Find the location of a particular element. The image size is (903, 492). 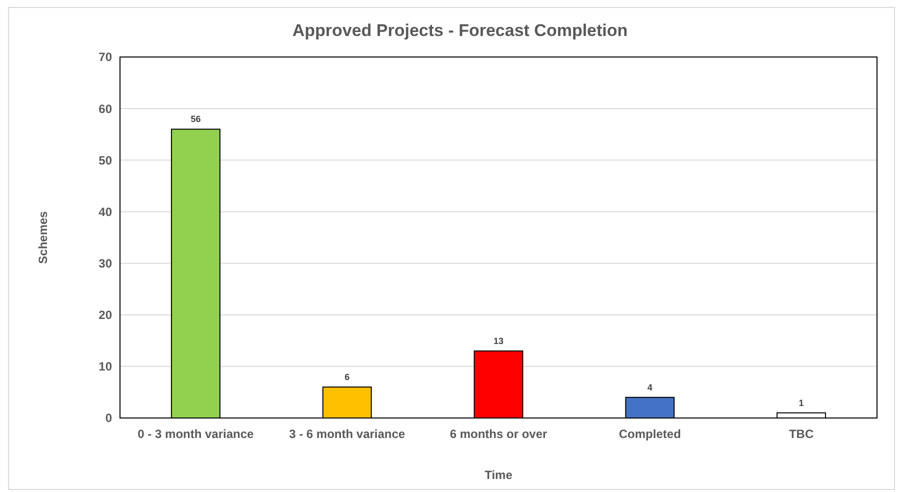

x-tick-label: TBC is located at coordinates (801, 434).